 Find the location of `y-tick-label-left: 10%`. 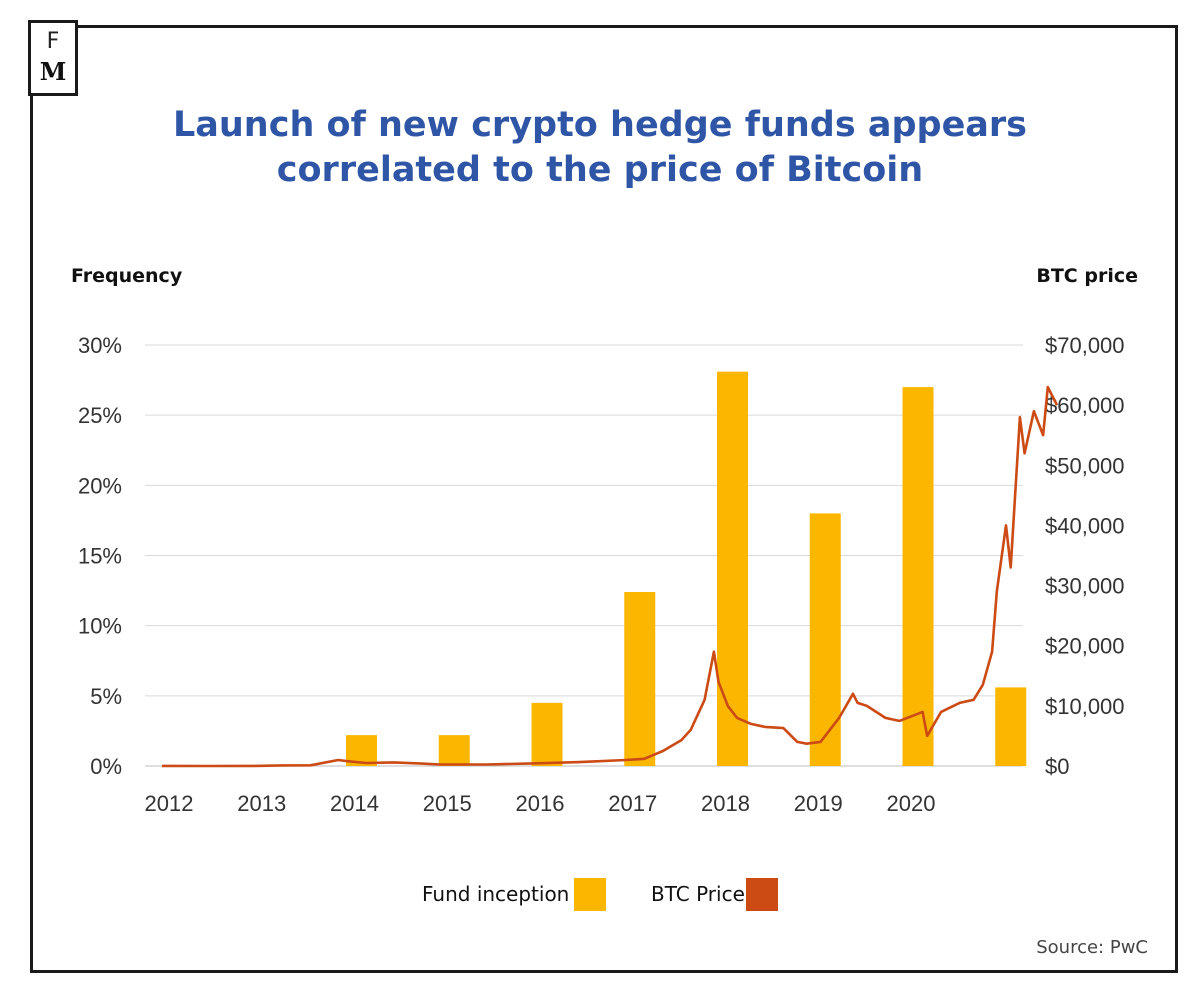

y-tick-label-left: 10% is located at coordinates (100, 626).